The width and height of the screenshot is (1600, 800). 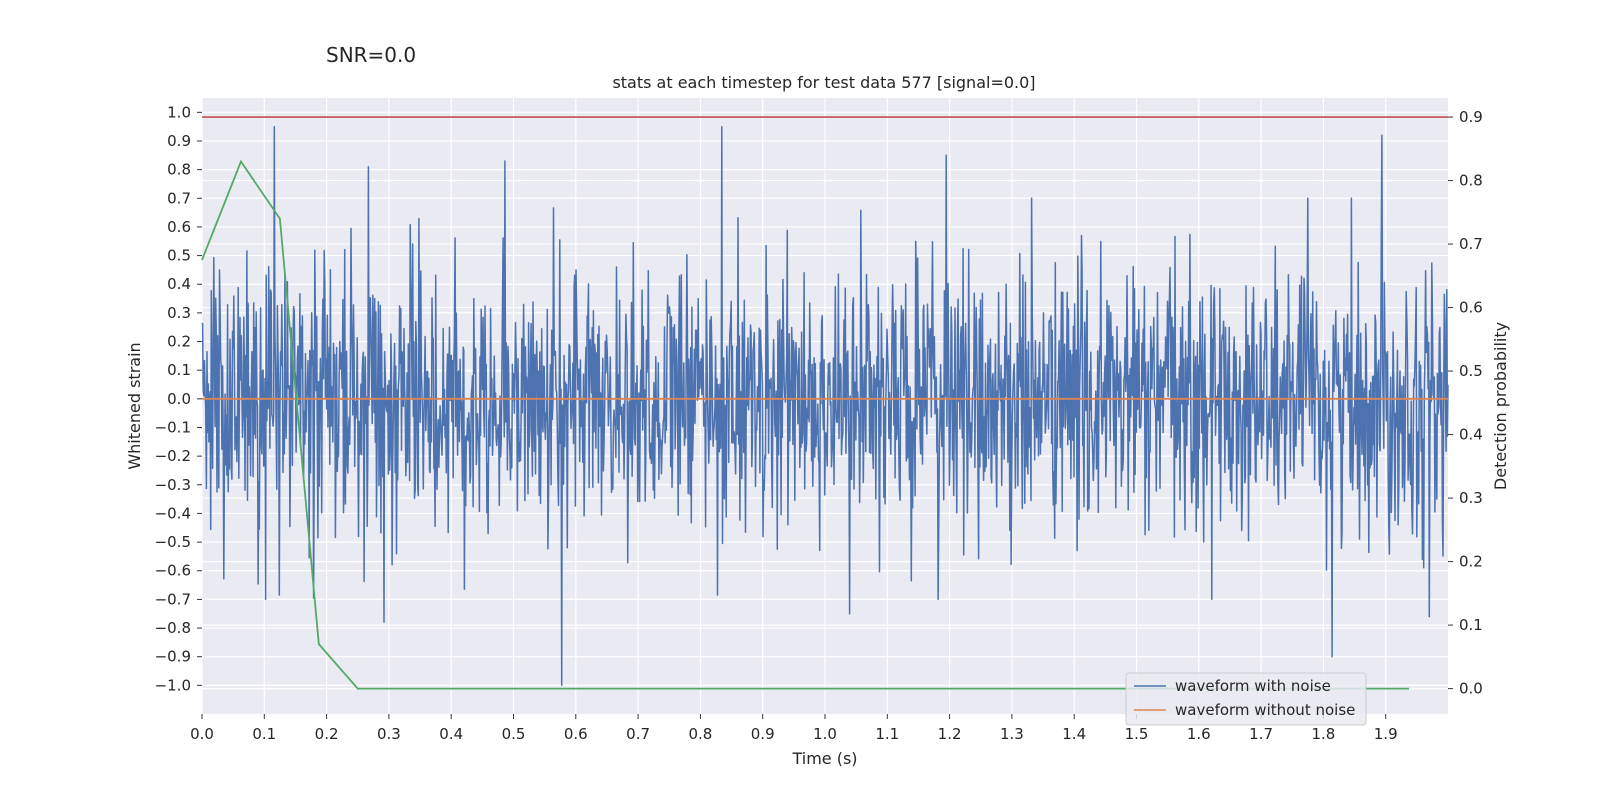 What do you see at coordinates (1261, 734) in the screenshot?
I see `x-tick-label: 1.7` at bounding box center [1261, 734].